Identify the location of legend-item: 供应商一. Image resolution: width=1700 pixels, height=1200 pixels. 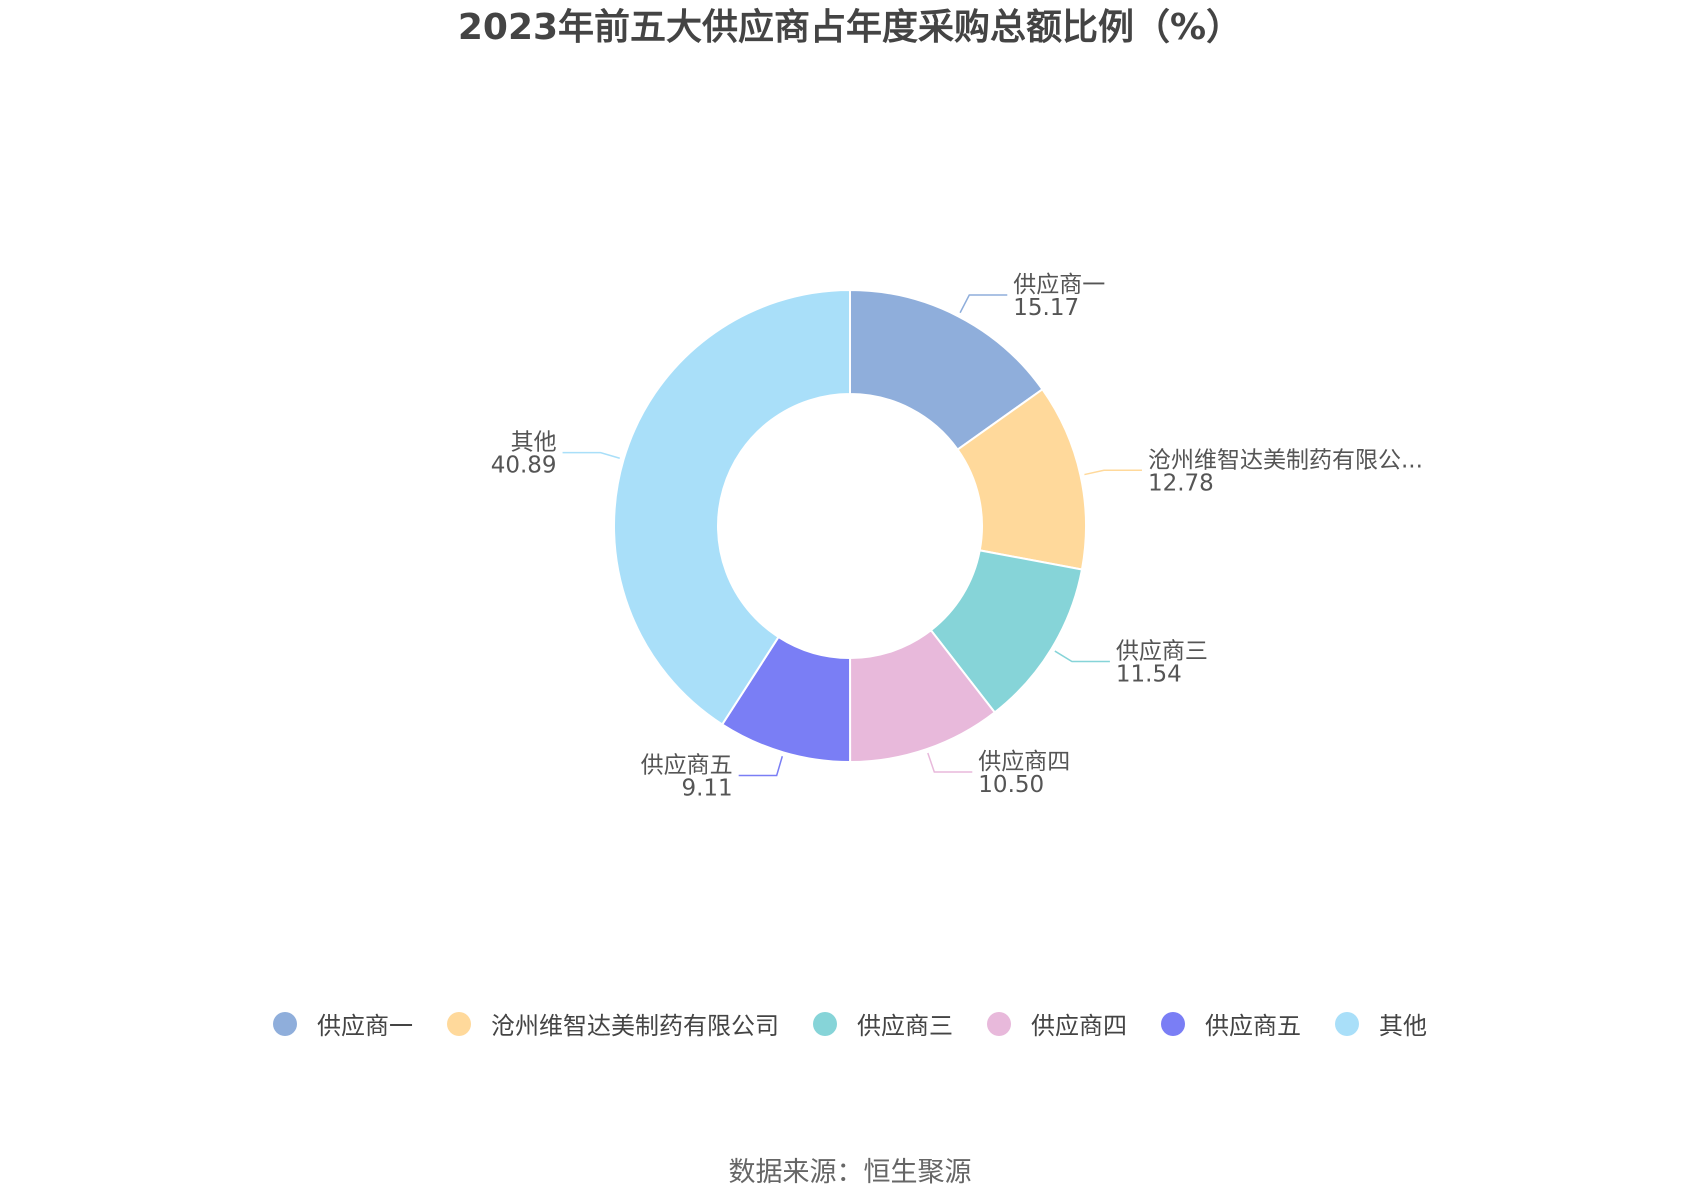
(343, 1023).